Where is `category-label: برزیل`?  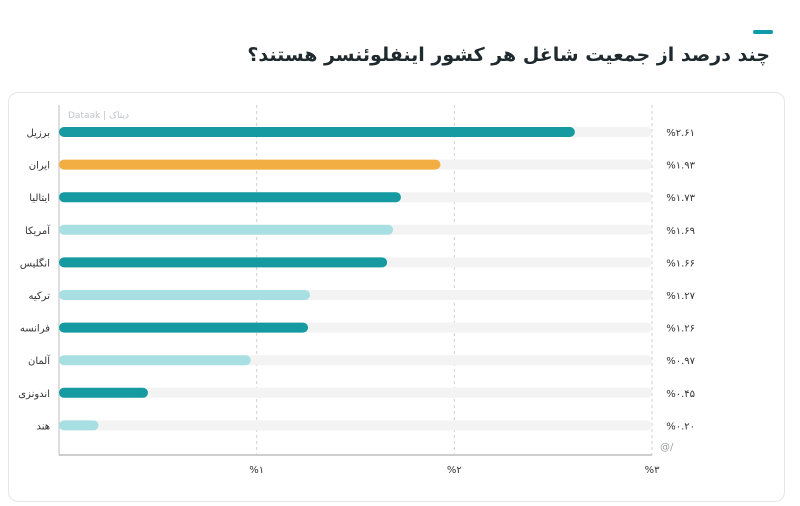
category-label: برزیل is located at coordinates (39, 133).